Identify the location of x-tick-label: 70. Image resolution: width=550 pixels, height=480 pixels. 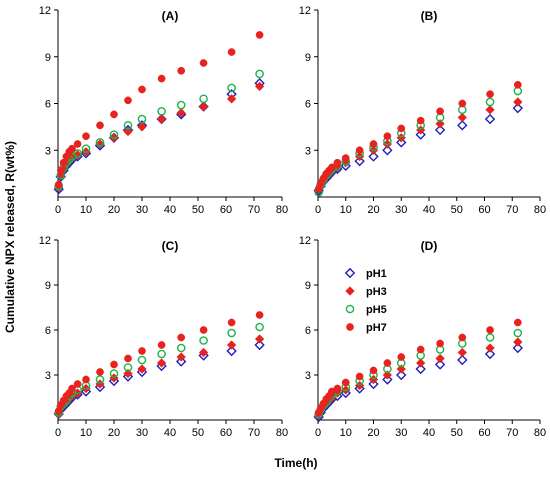
(254, 210).